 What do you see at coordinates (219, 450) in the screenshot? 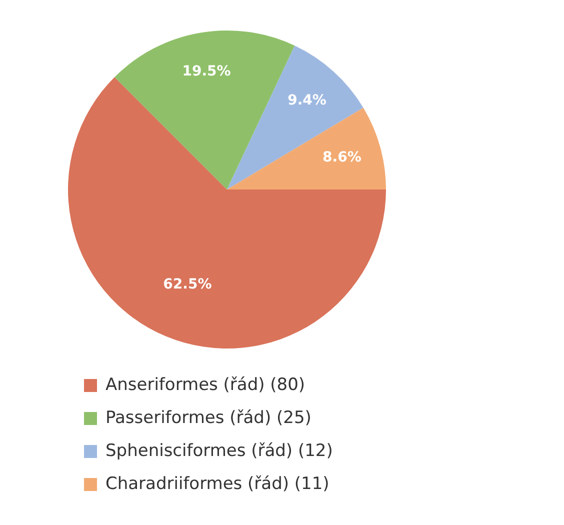
I see `legend-label: Sphenisciformes (řád) (12)` at bounding box center [219, 450].